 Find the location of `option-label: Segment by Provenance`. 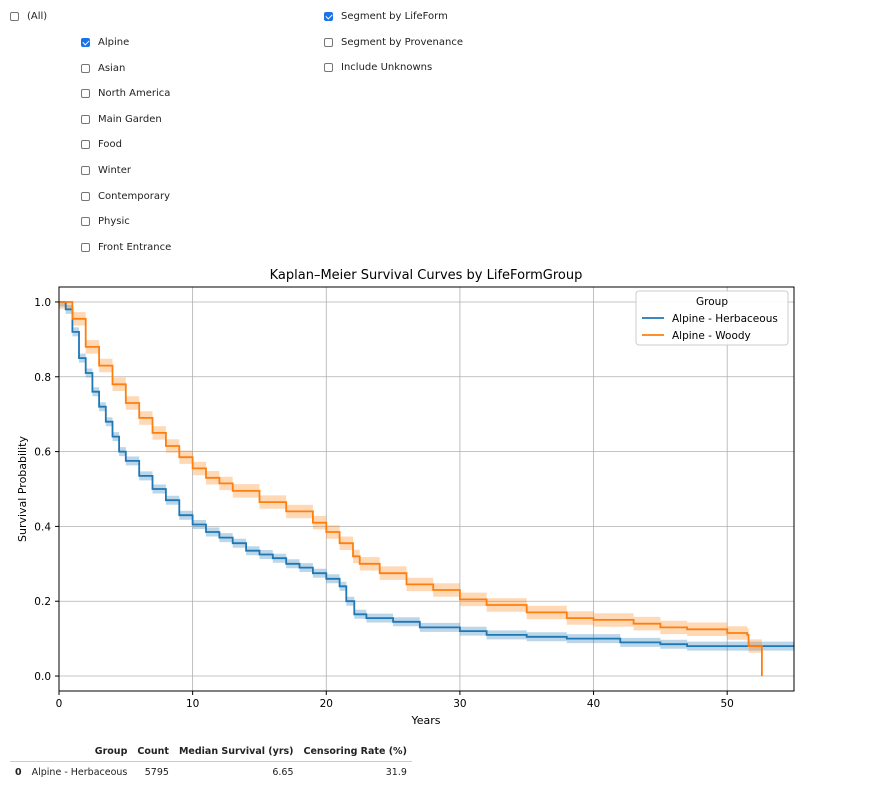

option-label: Segment by Provenance is located at coordinates (402, 42).